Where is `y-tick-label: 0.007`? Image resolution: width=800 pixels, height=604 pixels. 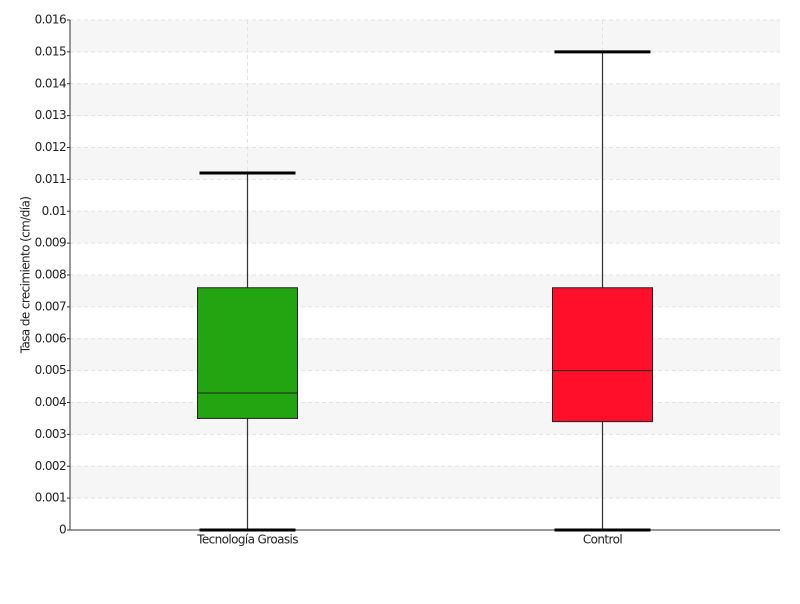
y-tick-label: 0.007 is located at coordinates (50, 306).